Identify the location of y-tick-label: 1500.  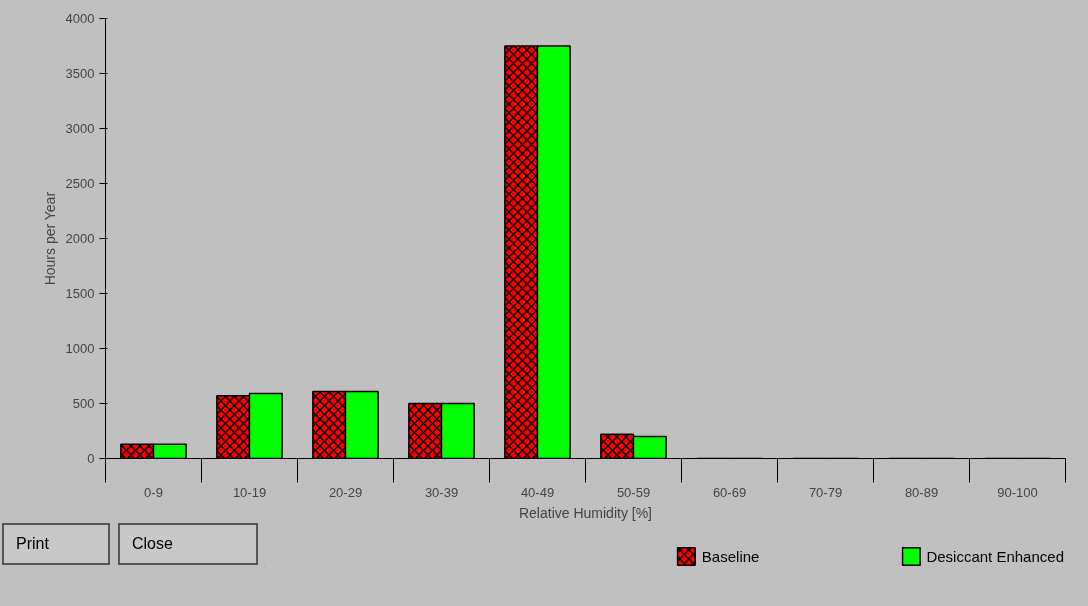
(80, 293).